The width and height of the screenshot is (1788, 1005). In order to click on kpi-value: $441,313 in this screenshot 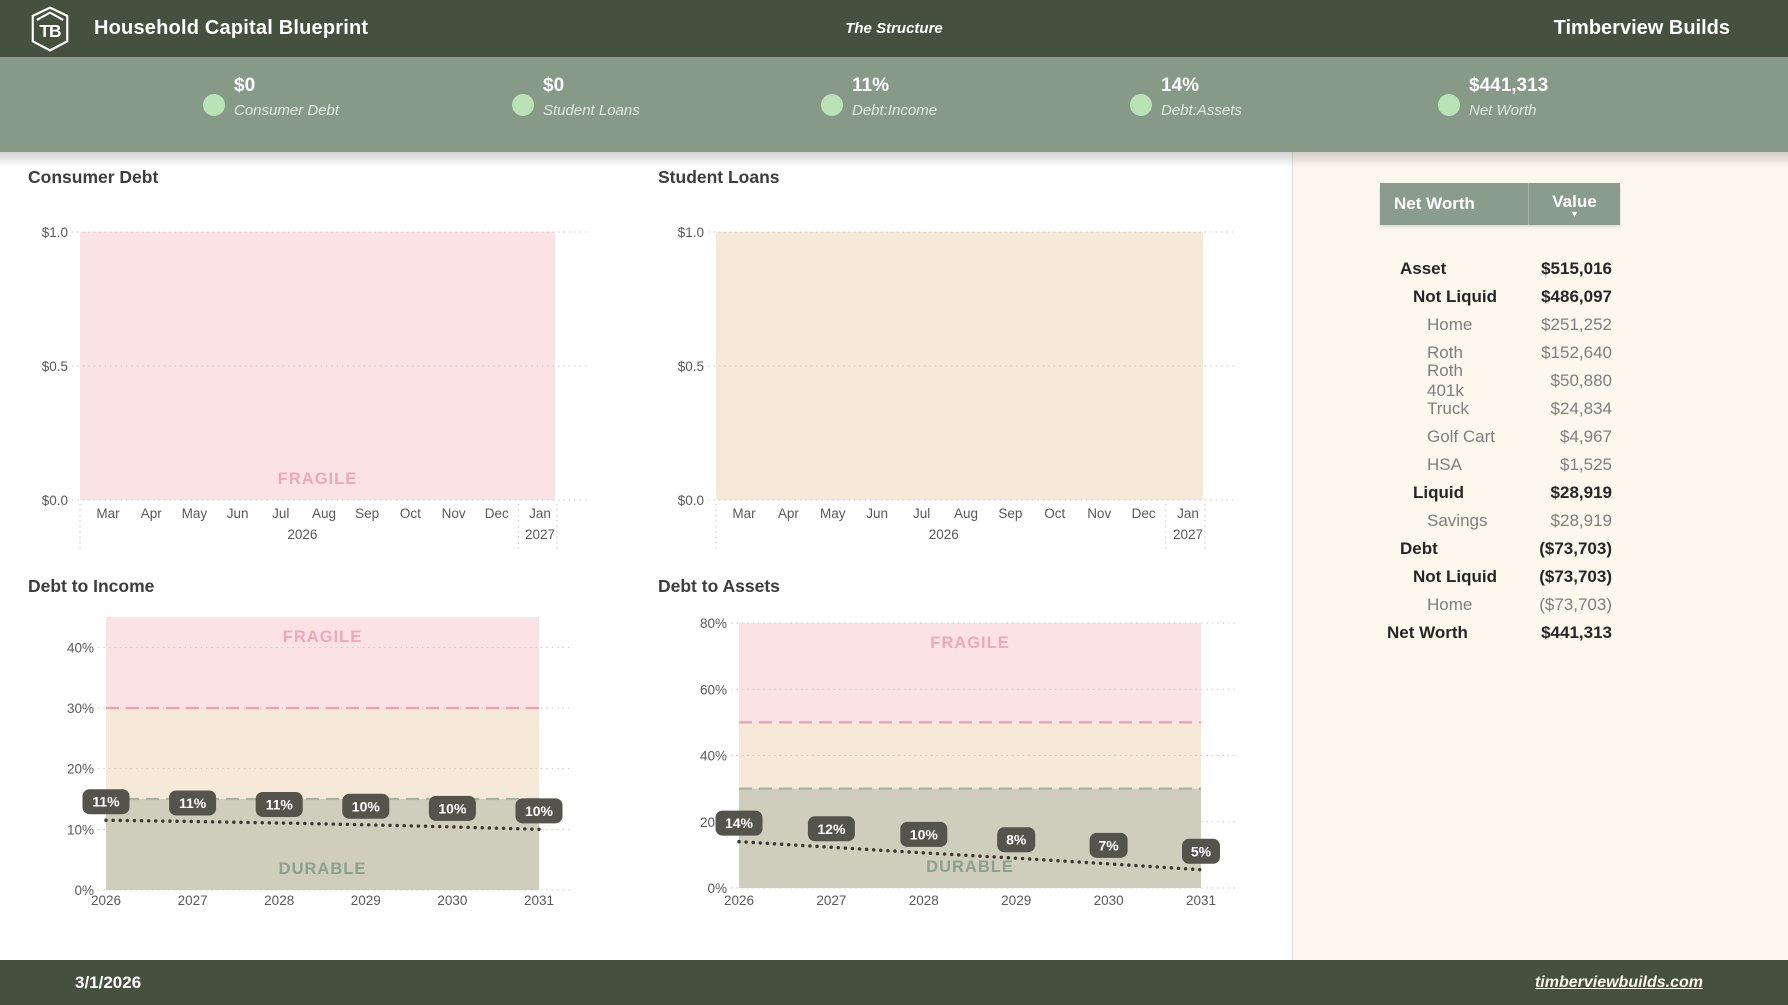, I will do `click(1509, 85)`.